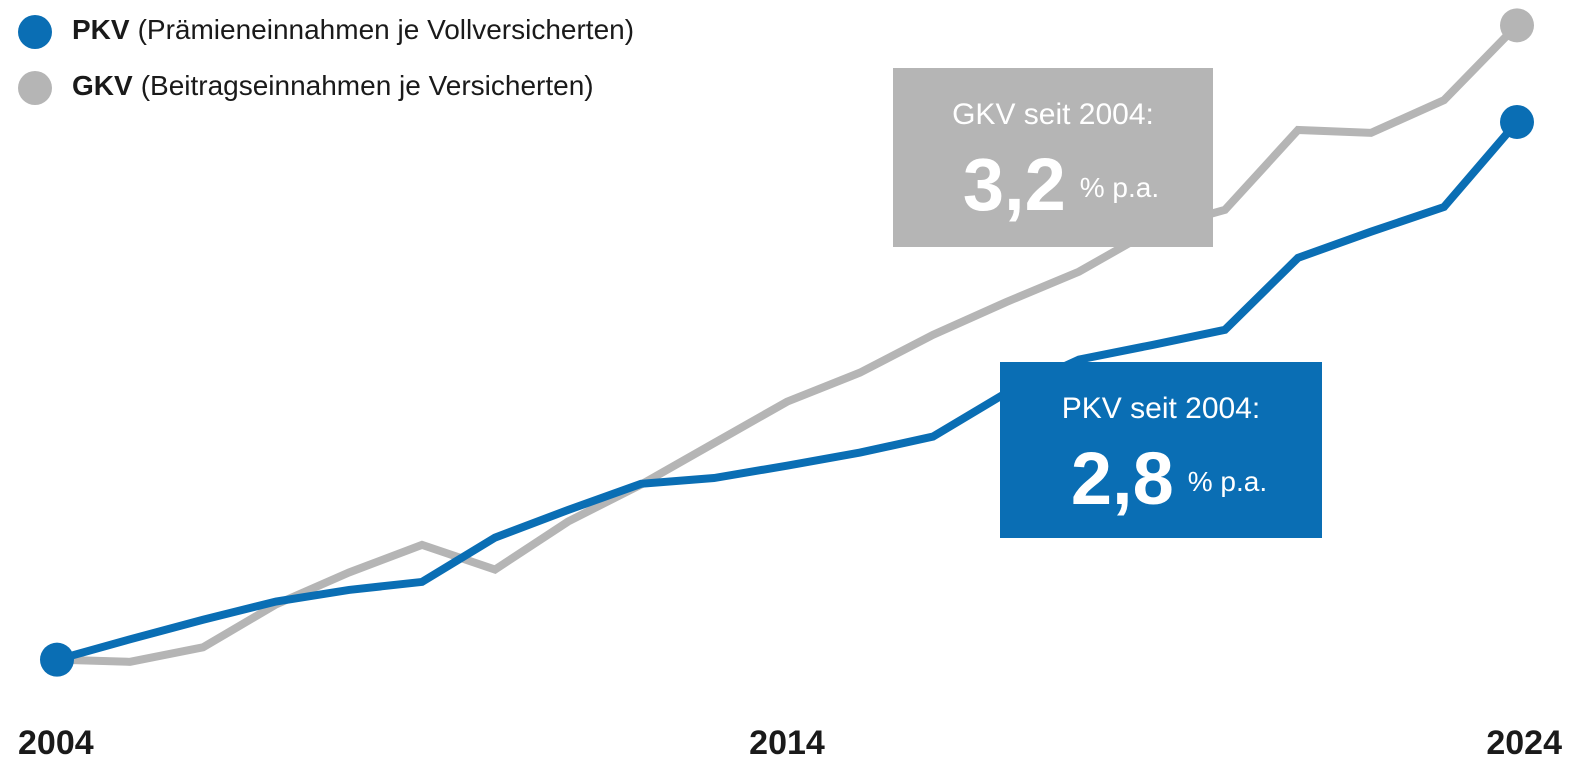 This screenshot has height=773, width=1591. What do you see at coordinates (1161, 408) in the screenshot?
I see `annotation-heading: PKV seit 2004:` at bounding box center [1161, 408].